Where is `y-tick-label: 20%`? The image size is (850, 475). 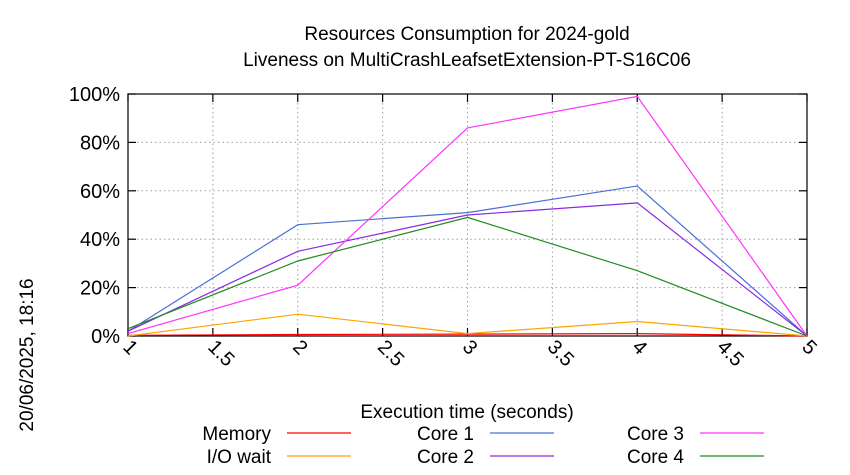
y-tick-label: 20% is located at coordinates (100, 289).